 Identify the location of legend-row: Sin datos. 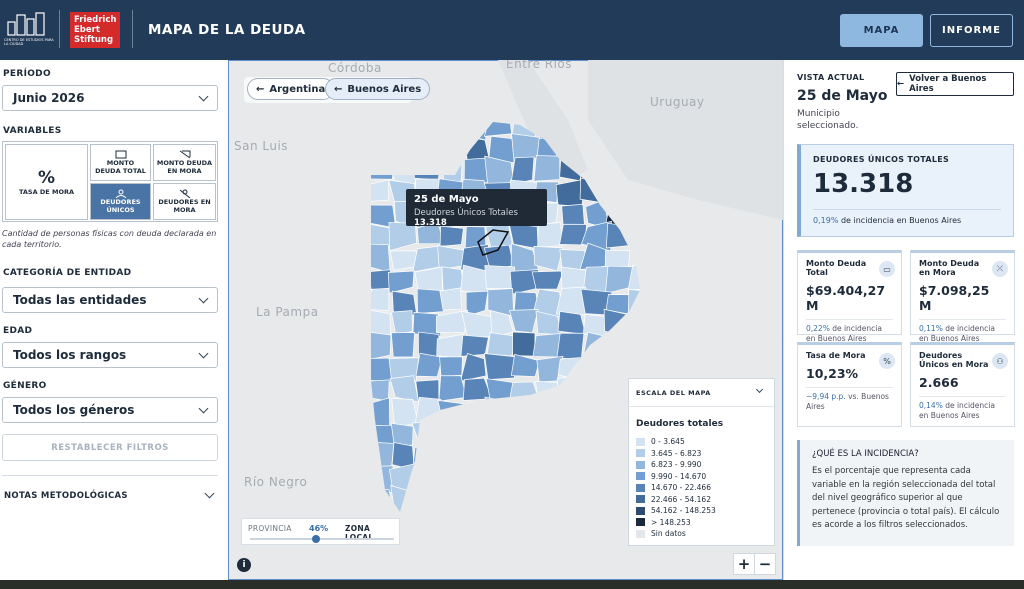
(676, 534).